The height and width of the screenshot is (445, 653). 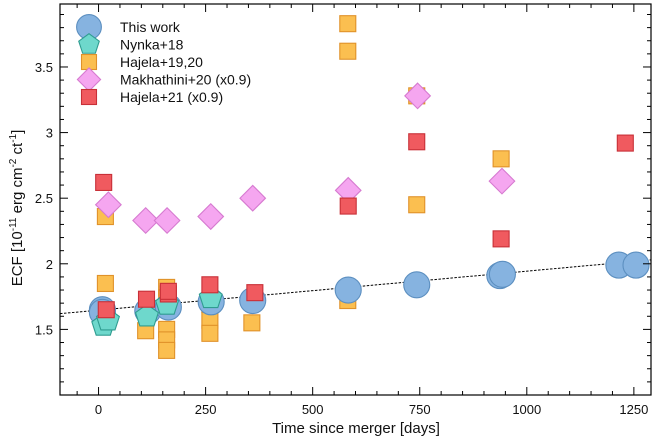 I want to click on x-tick-label: 500, so click(x=313, y=409).